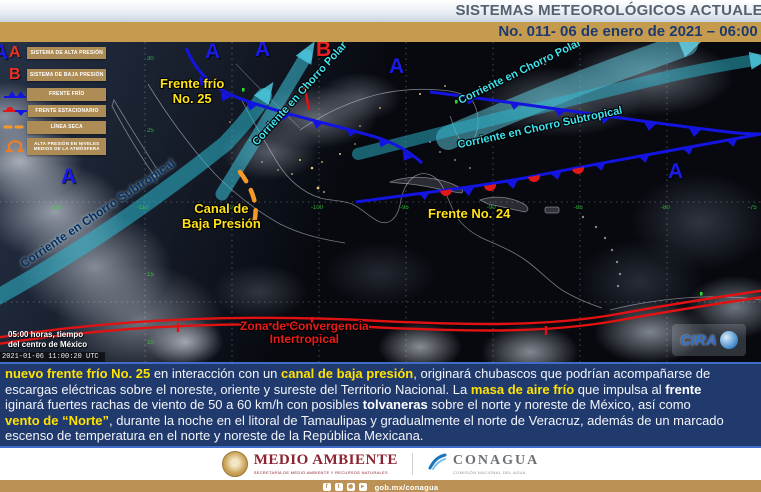 This screenshot has height=492, width=761. What do you see at coordinates (66, 127) in the screenshot?
I see `legend-label: LÍNEA SECA` at bounding box center [66, 127].